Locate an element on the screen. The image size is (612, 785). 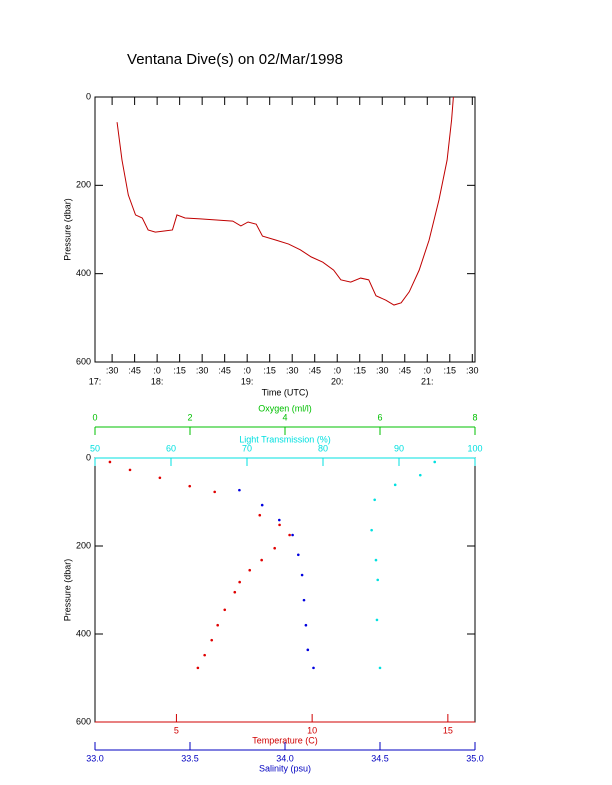
pressure-line is located at coordinates (285, 201).